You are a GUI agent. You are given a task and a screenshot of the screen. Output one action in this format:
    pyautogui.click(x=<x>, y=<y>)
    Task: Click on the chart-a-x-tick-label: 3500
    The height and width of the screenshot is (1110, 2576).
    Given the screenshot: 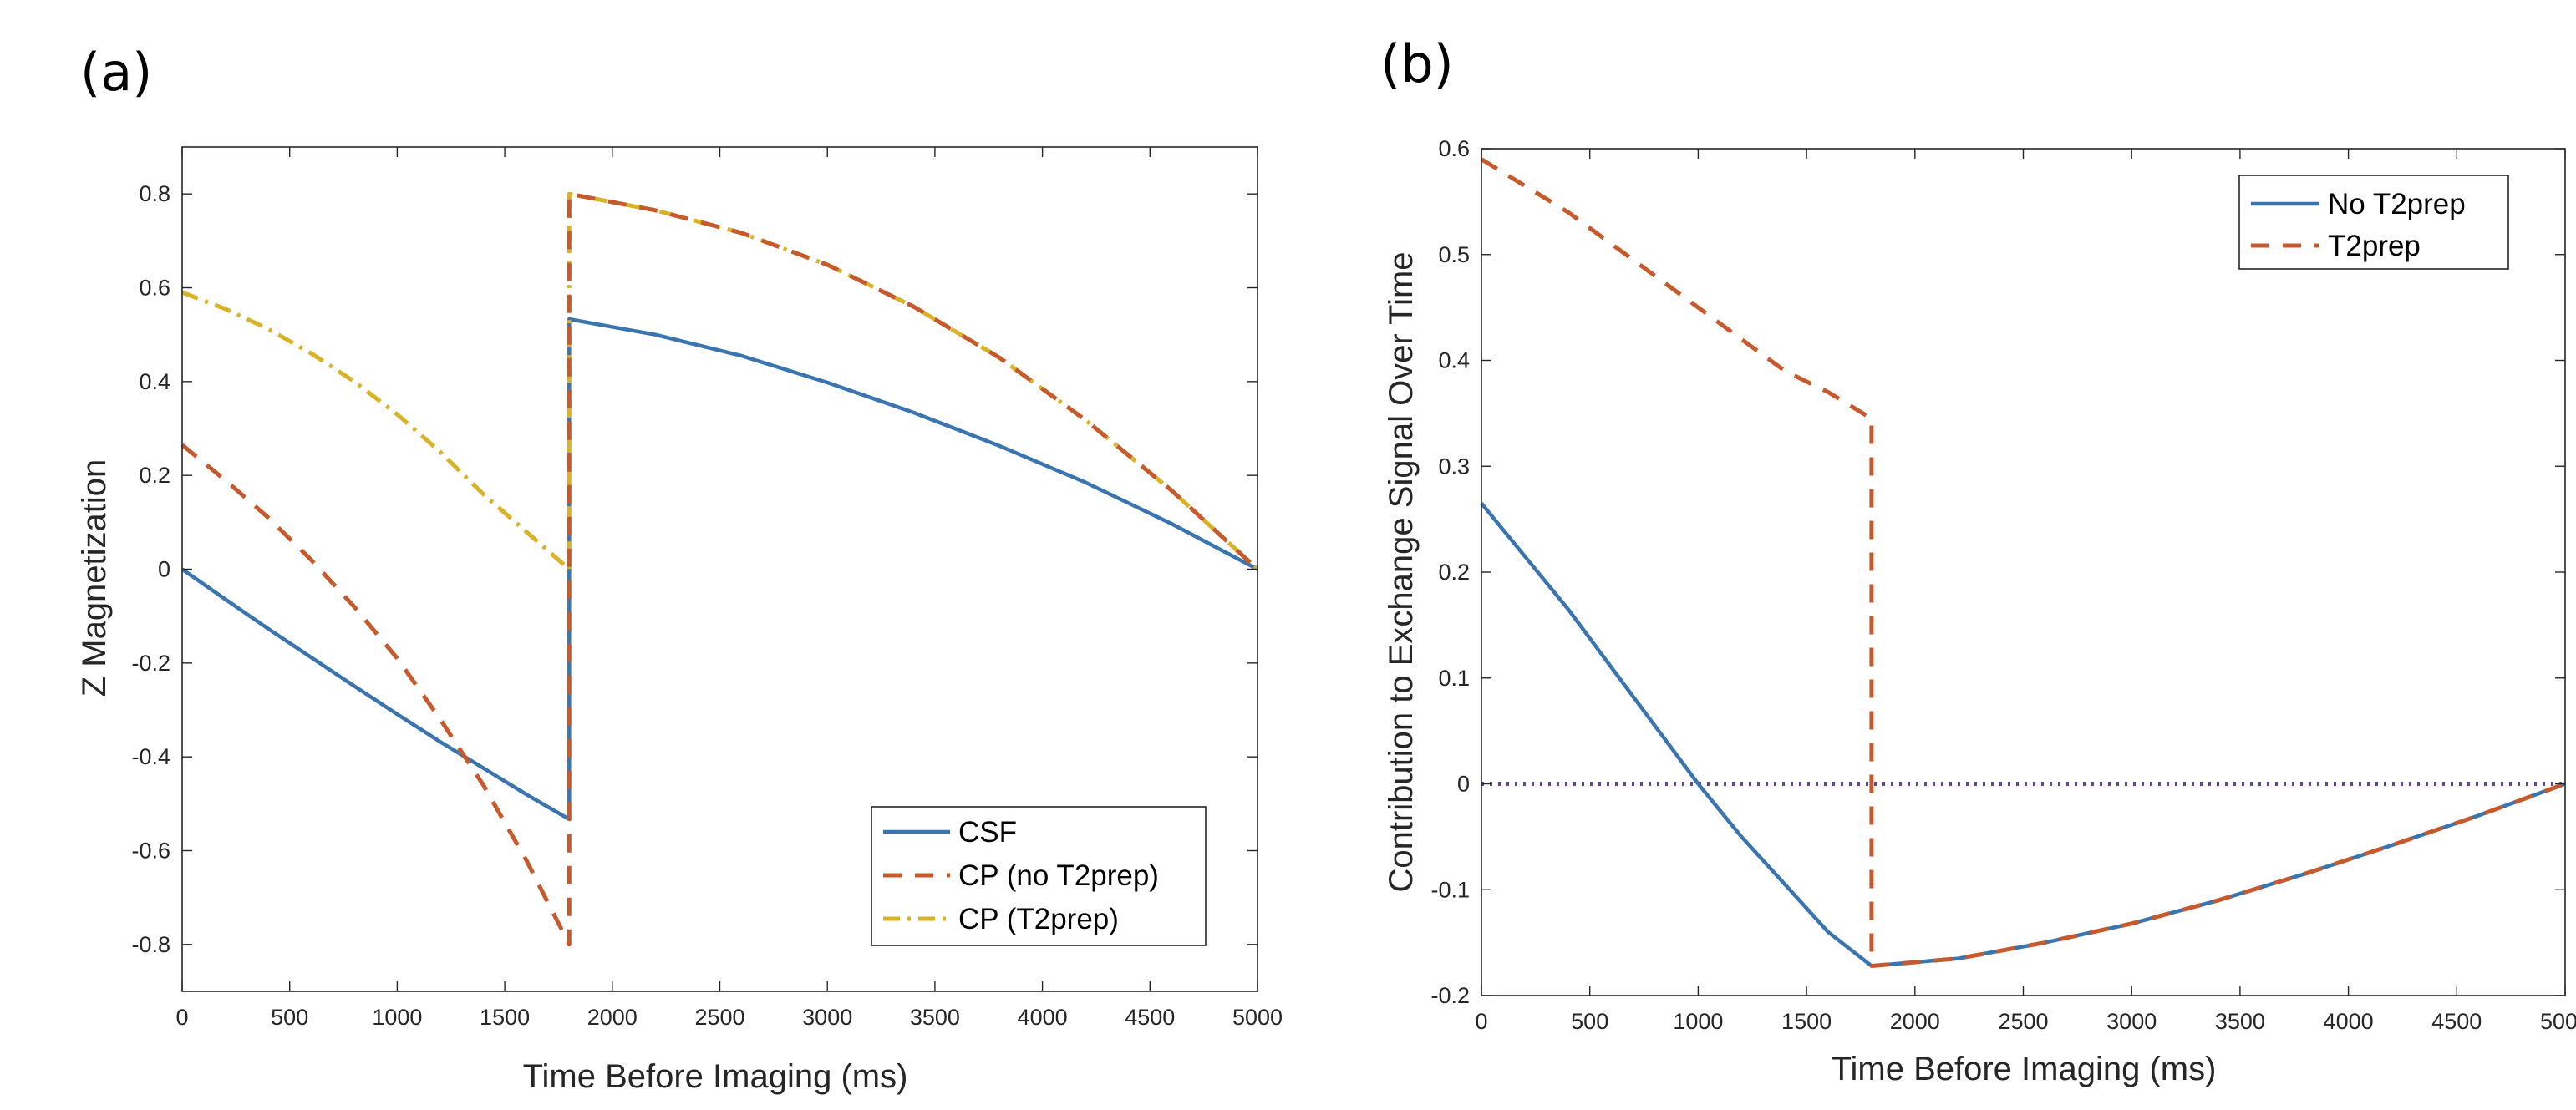 What is the action you would take?
    pyautogui.click(x=935, y=1017)
    